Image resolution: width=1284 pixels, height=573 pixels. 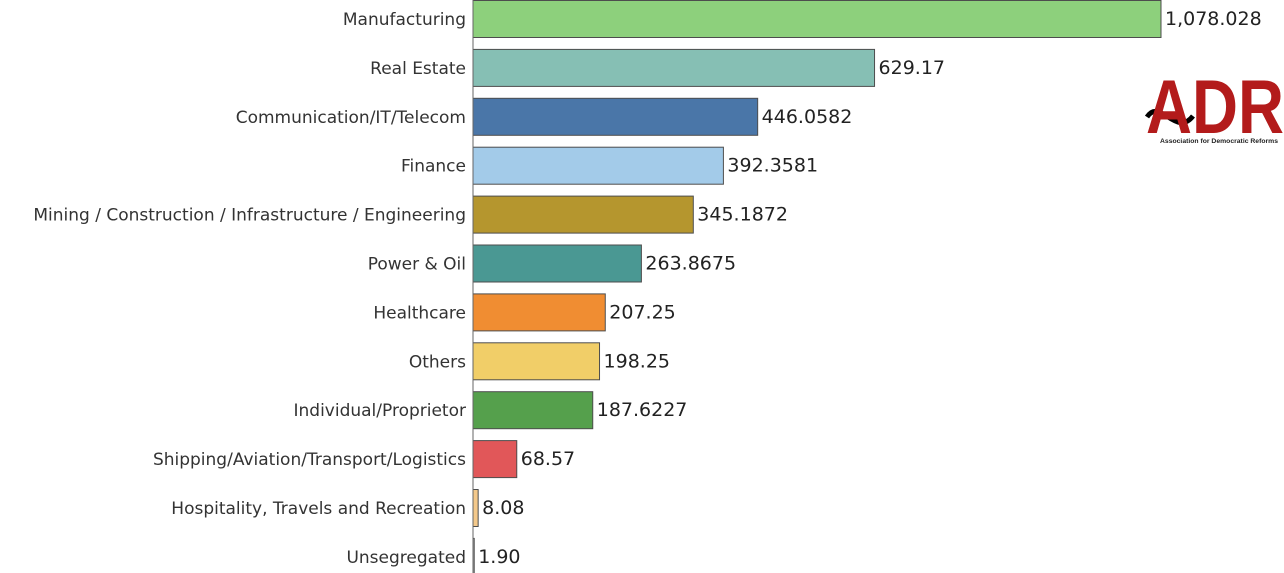 I want to click on category-label-2: Communication/IT/Telecom, so click(x=351, y=118).